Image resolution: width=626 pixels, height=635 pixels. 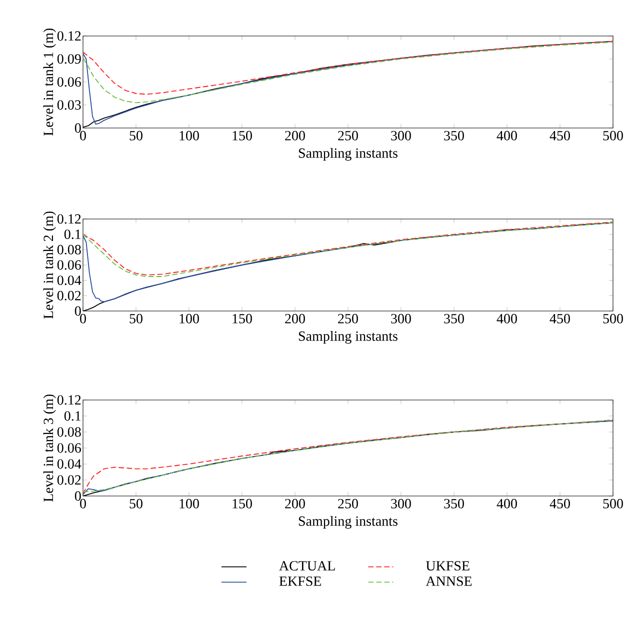 I want to click on legend-label: EKFSE, so click(x=300, y=581).